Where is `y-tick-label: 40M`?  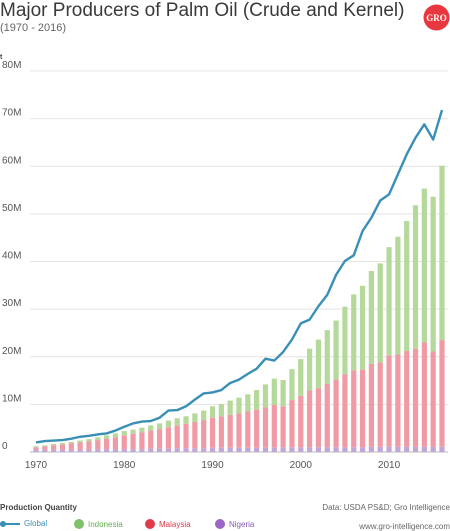
y-tick-label: 40M is located at coordinates (11, 256).